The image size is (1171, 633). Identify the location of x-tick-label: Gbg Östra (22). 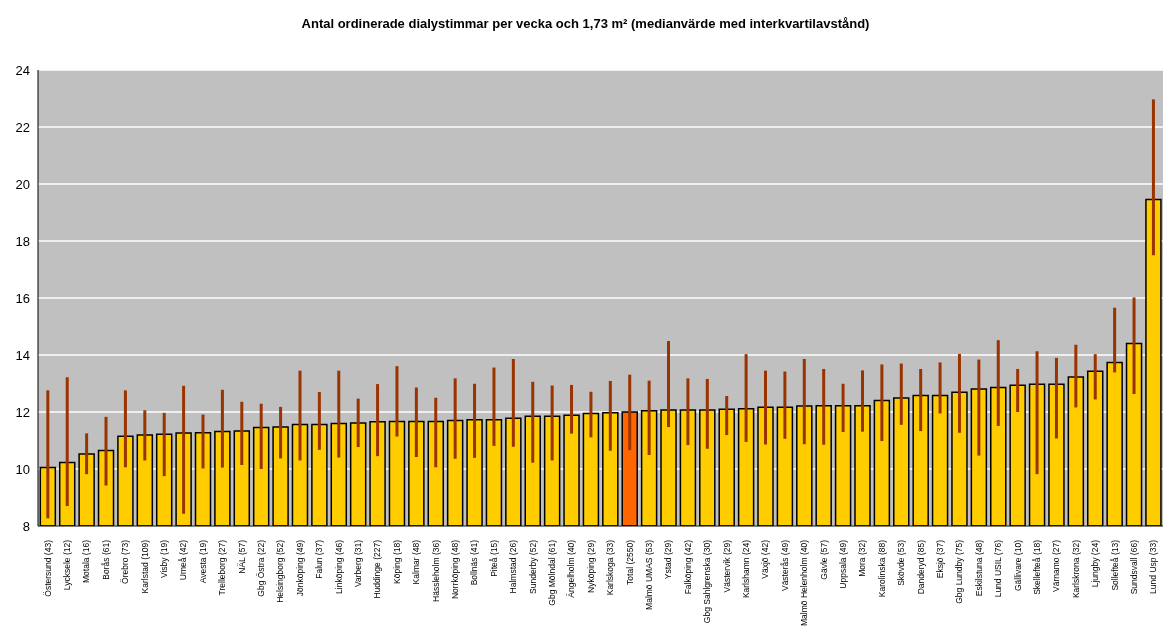
(261, 568).